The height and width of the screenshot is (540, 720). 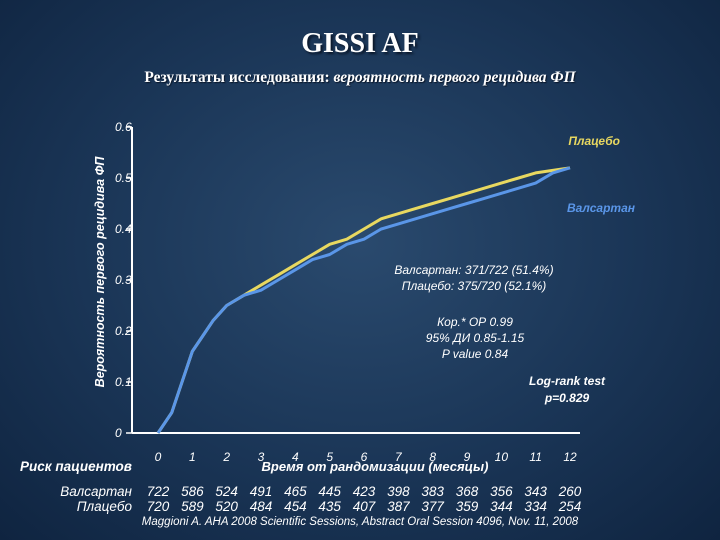 What do you see at coordinates (399, 457) in the screenshot?
I see `x-tick-label: 7` at bounding box center [399, 457].